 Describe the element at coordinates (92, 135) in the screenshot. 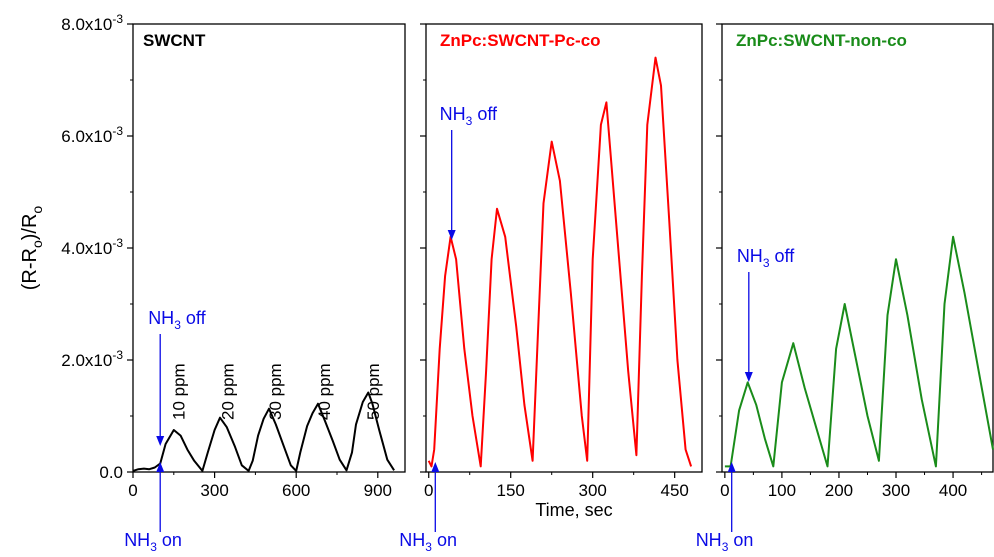

I see `y-tick-label: 6.0x10⁻³` at that location.